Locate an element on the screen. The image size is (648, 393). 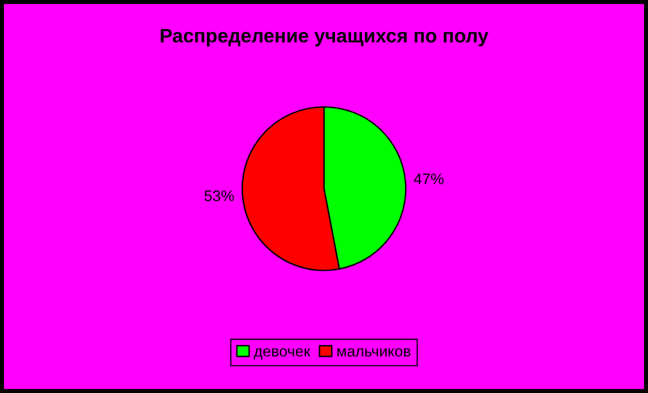
legend-label: девочек is located at coordinates (282, 354).